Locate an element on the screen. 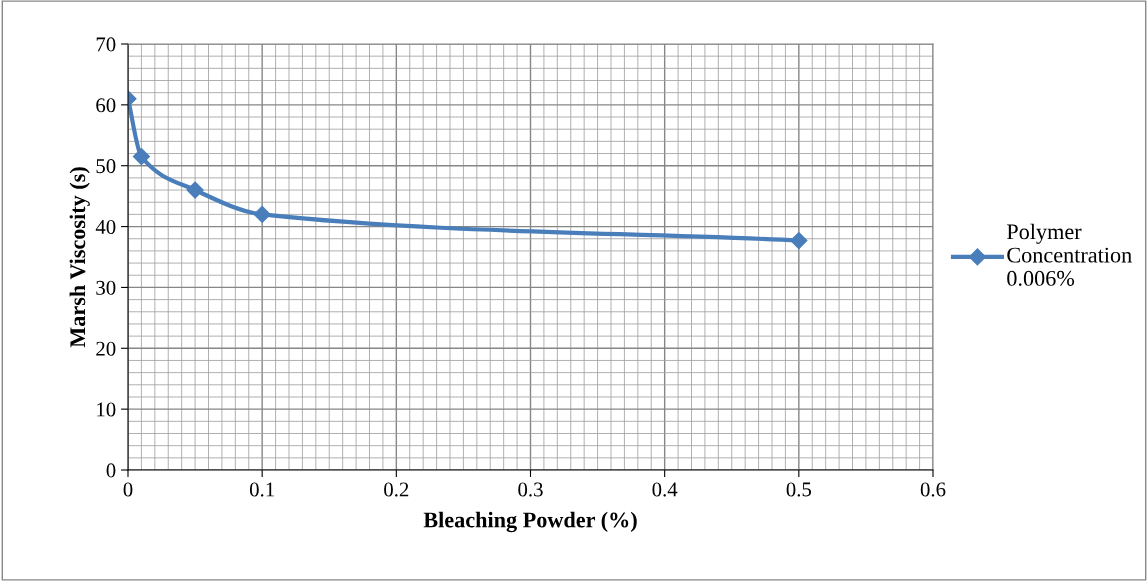 The image size is (1148, 581). y-tick-label: 70 is located at coordinates (106, 44).